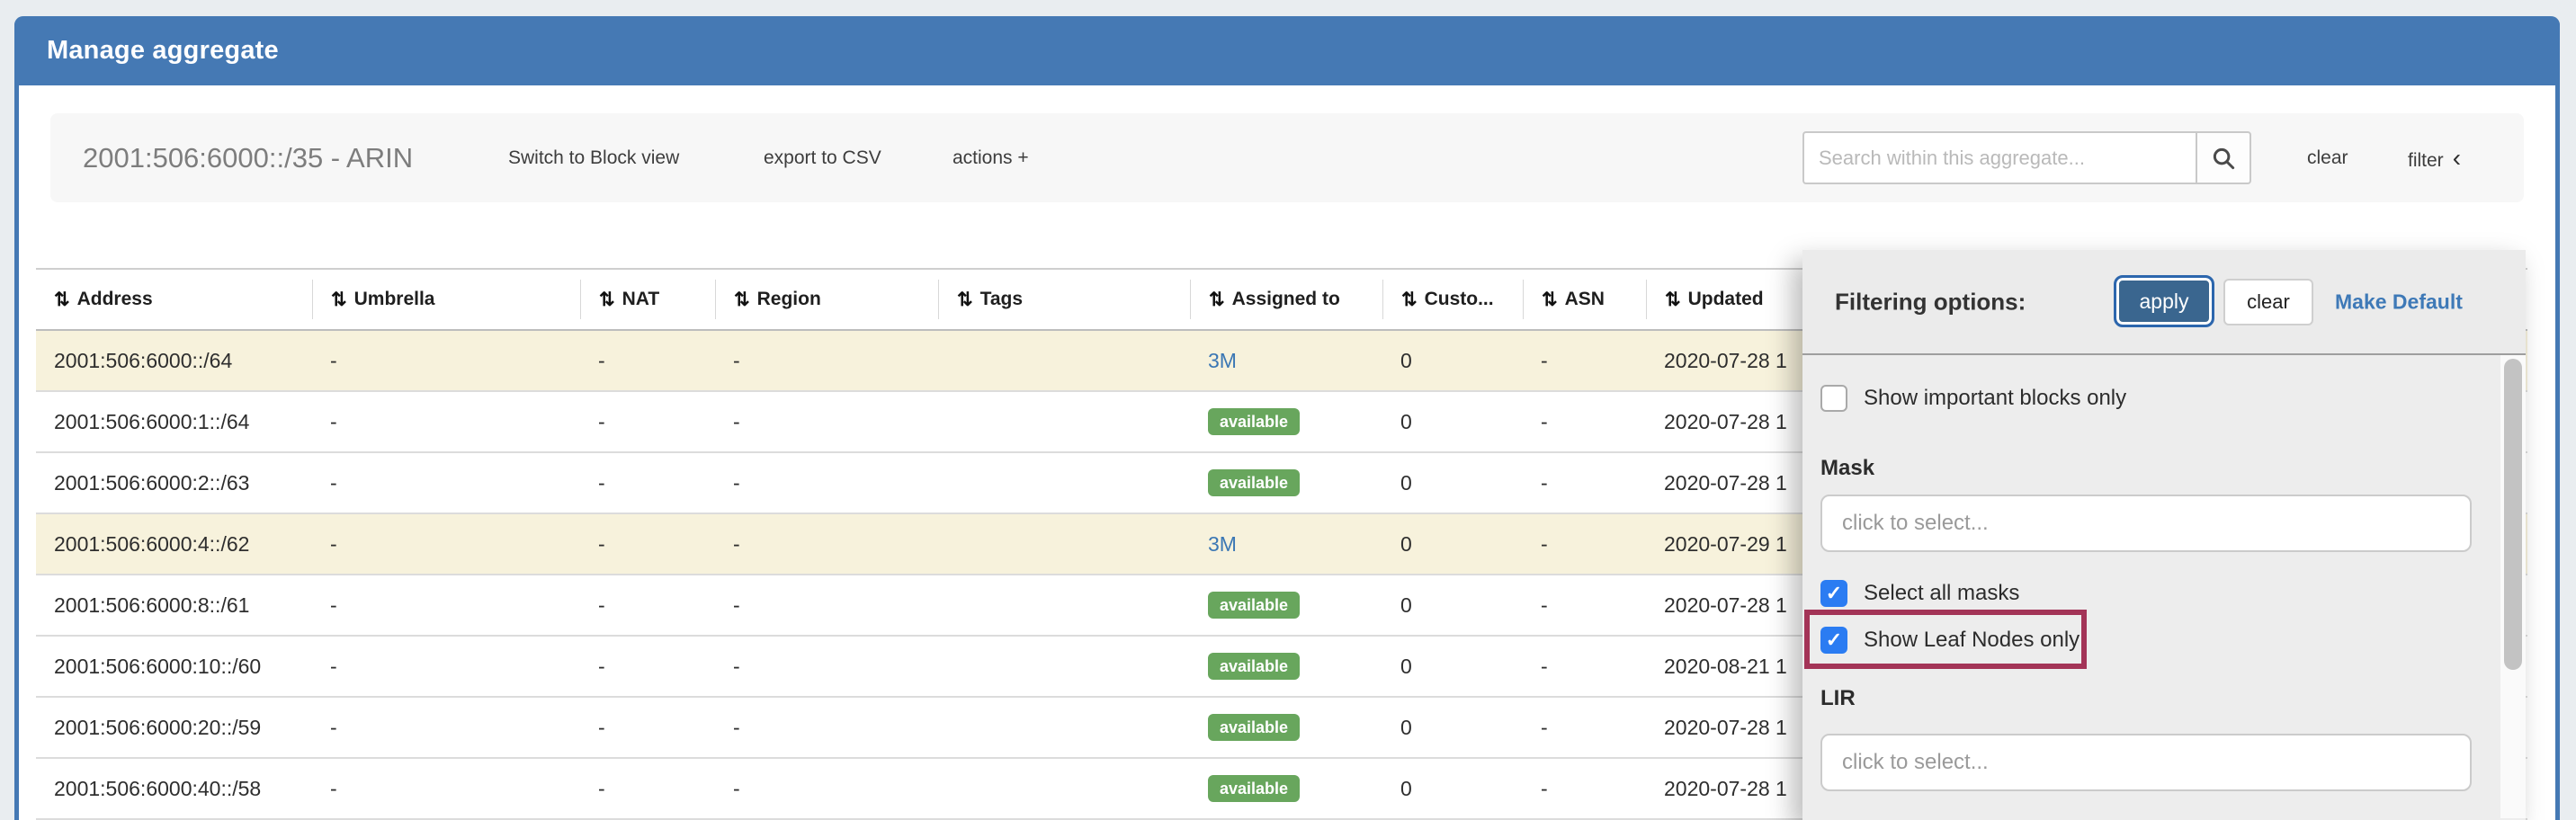 The width and height of the screenshot is (2576, 820). I want to click on column-header-umbrella: ⇅ Umbrella, so click(446, 299).